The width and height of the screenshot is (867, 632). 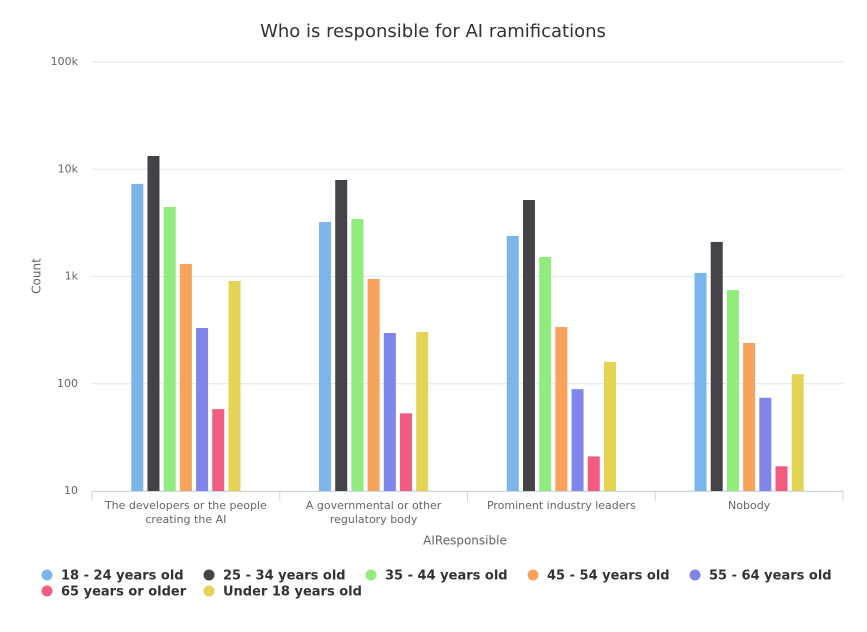 I want to click on y-tick-label: 10k, so click(x=68, y=168).